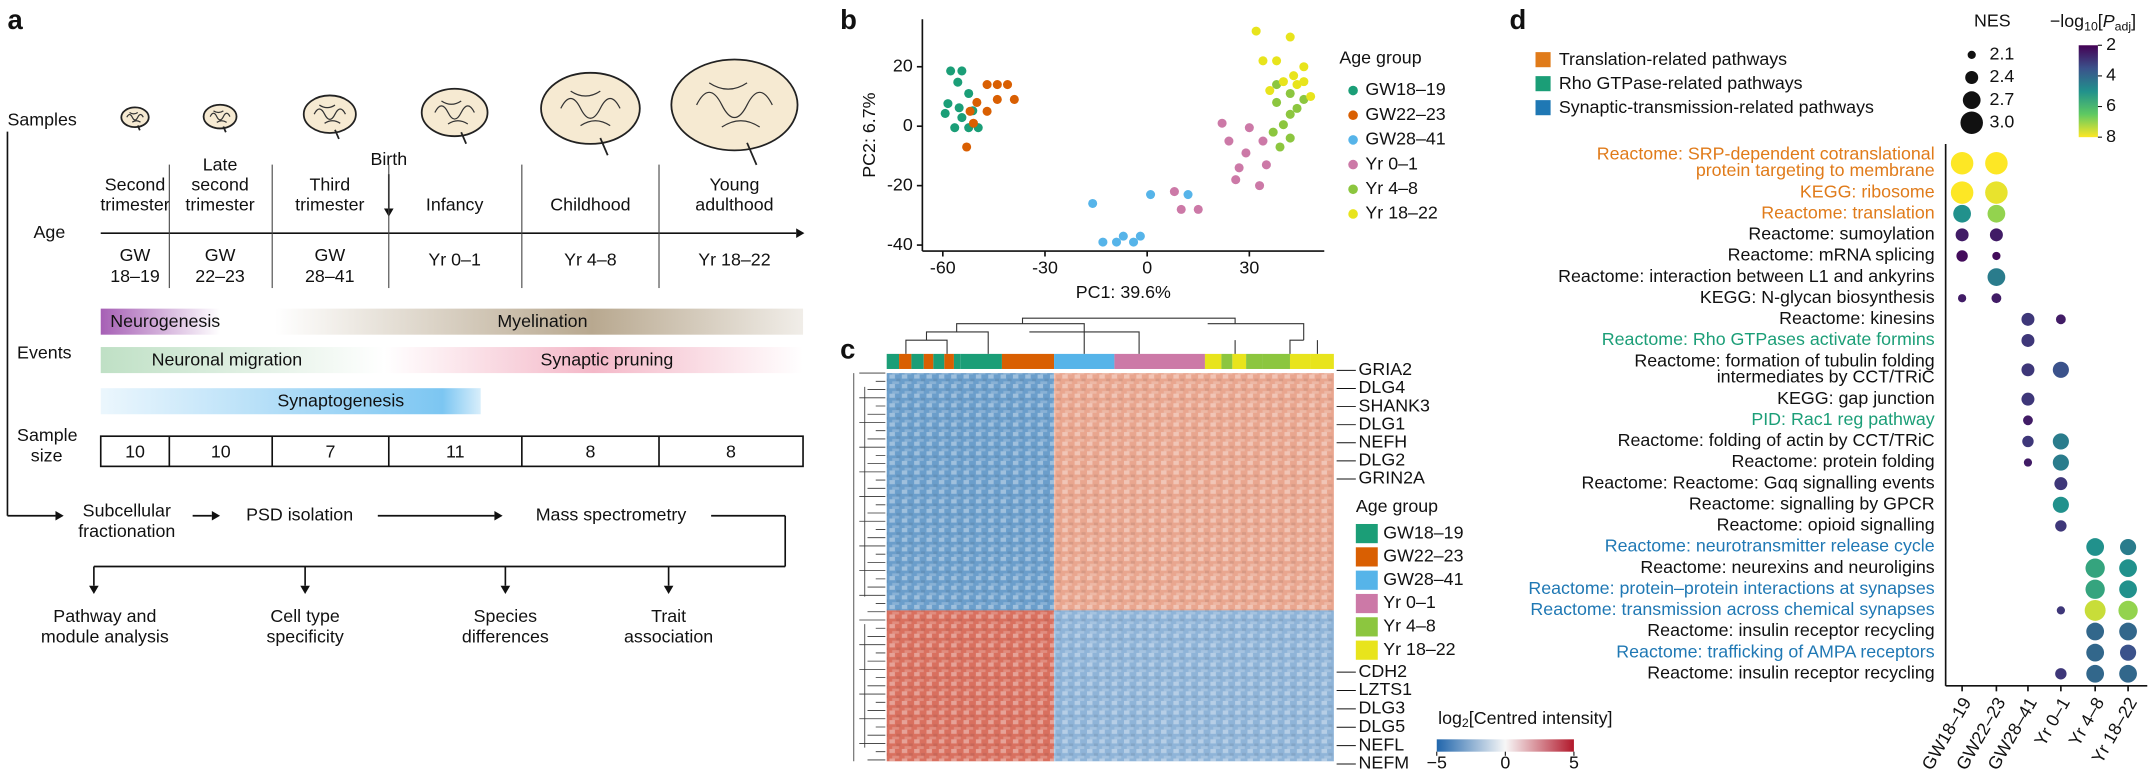 The image size is (2152, 775). What do you see at coordinates (304, 637) in the screenshot?
I see `output-label: specificity` at bounding box center [304, 637].